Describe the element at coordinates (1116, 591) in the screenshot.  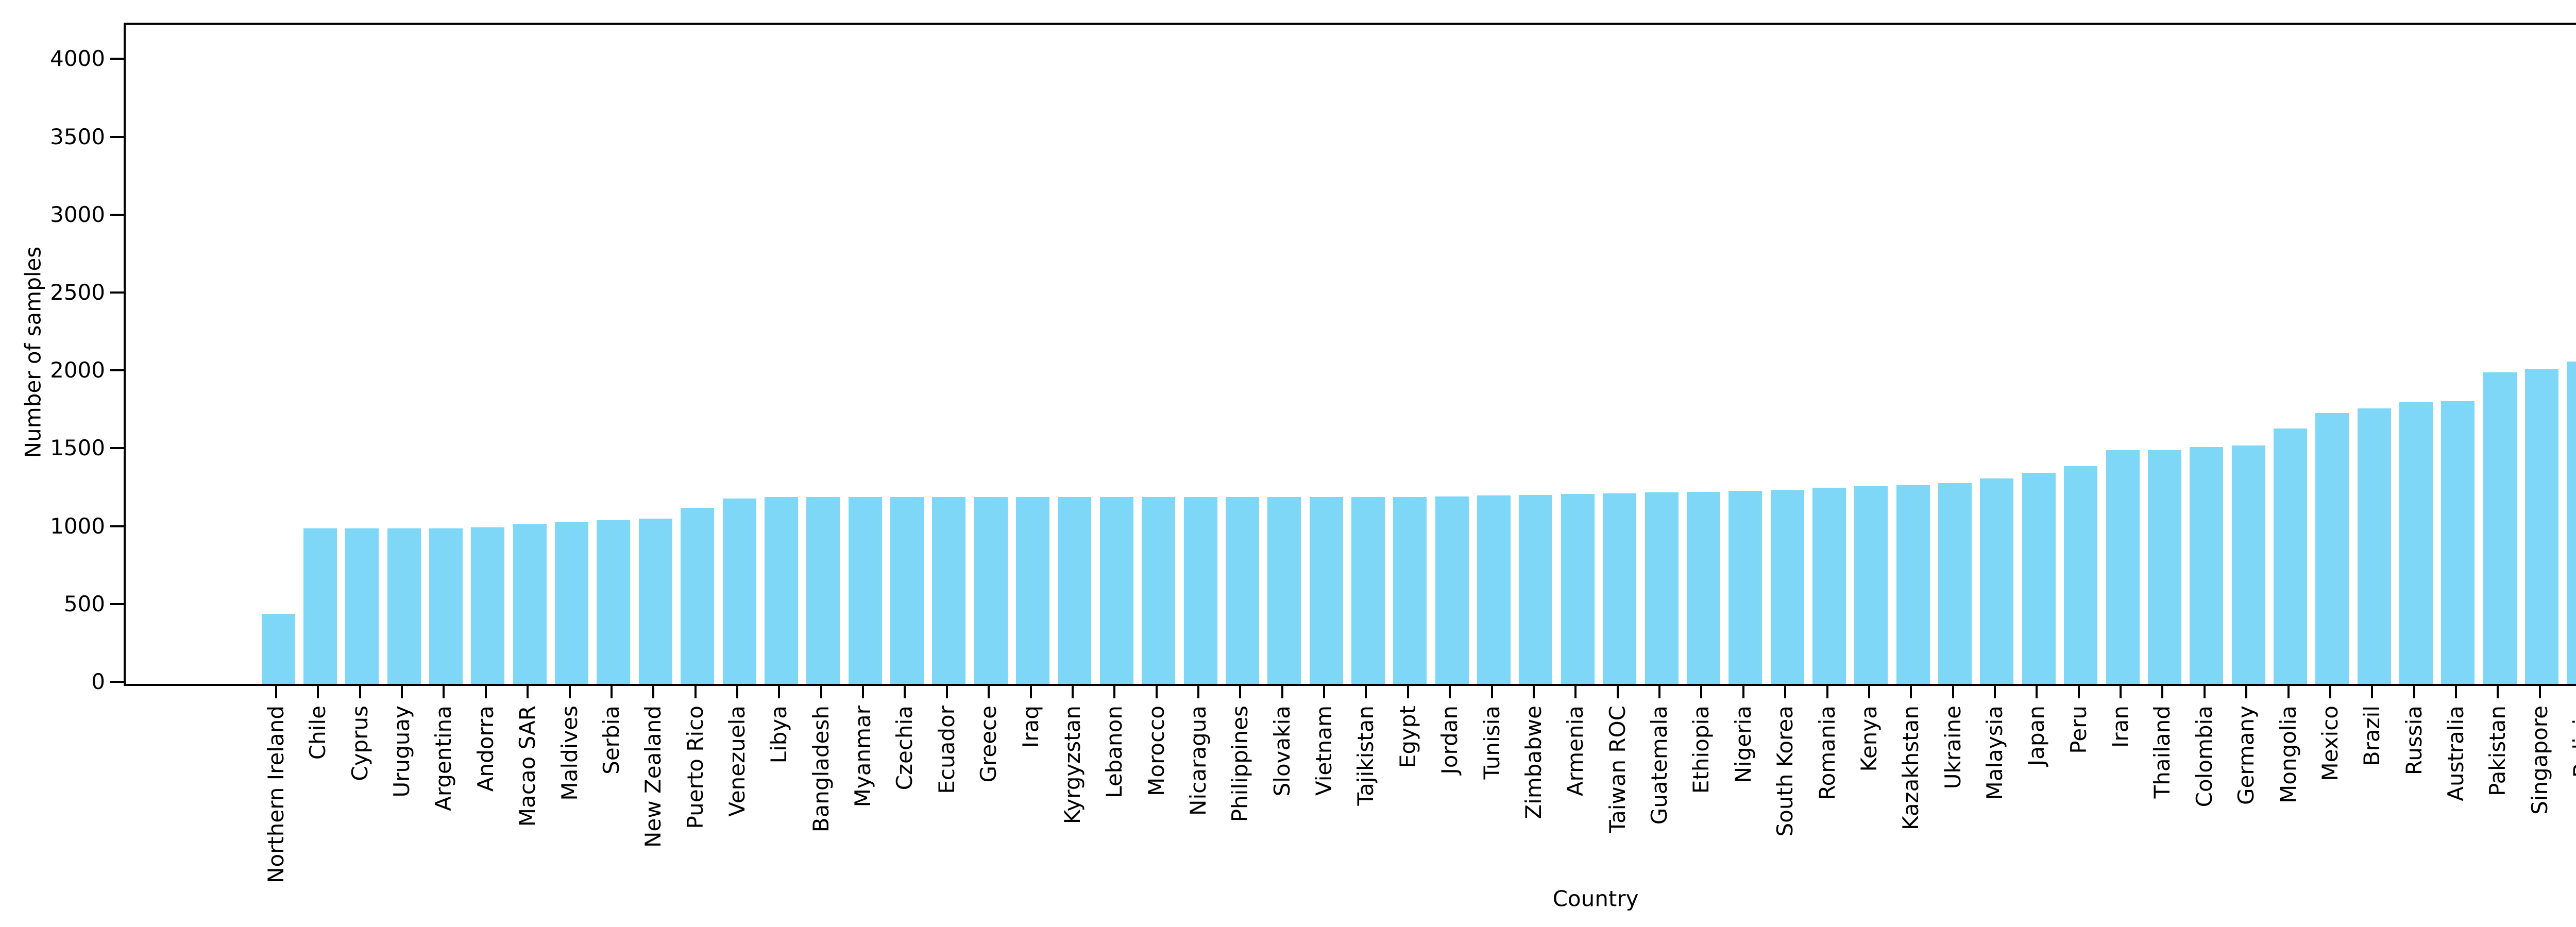
I see `bar-lebanon` at that location.